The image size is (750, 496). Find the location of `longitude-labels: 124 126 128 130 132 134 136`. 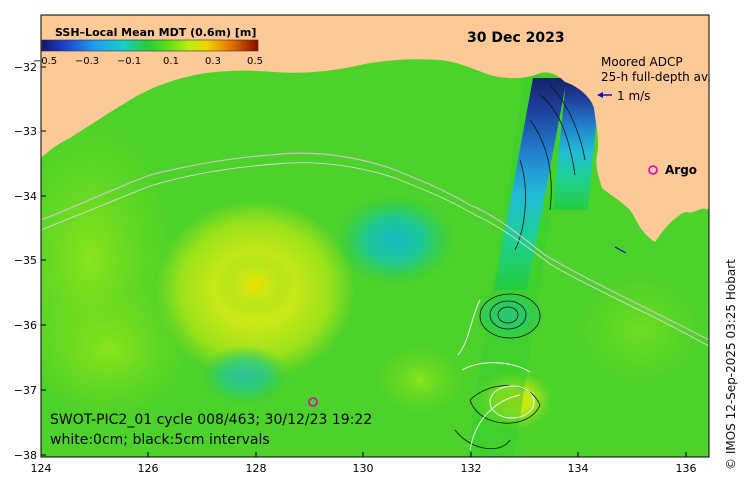

longitude-labels: 124 126 128 130 132 134 136 is located at coordinates (364, 468).